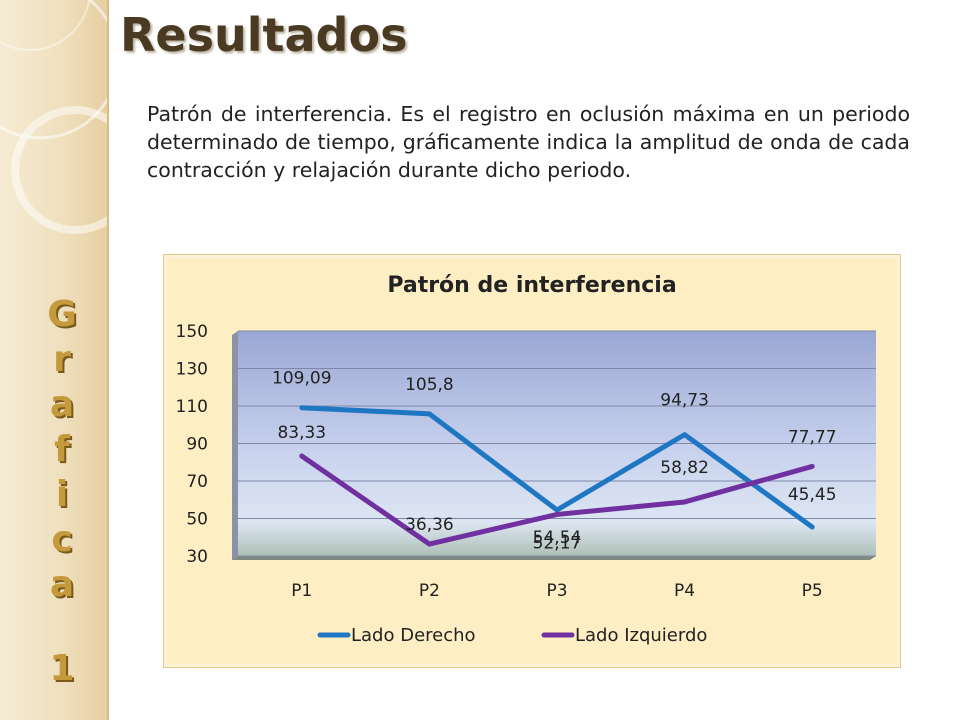  Describe the element at coordinates (684, 468) in the screenshot. I see `data-label: 58,82` at that location.